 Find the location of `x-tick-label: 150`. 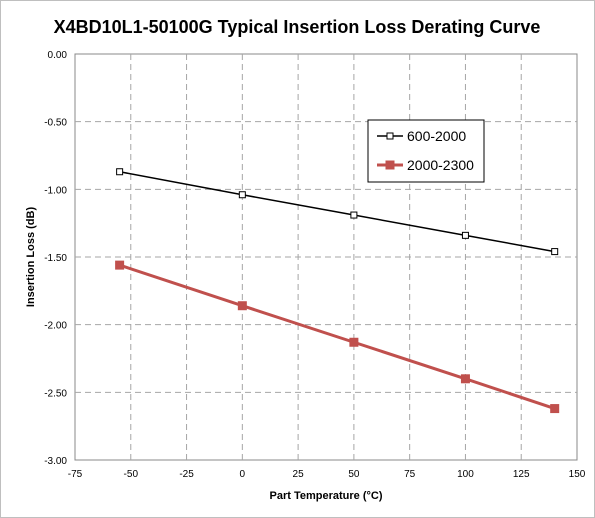

x-tick-label: 150 is located at coordinates (577, 474).